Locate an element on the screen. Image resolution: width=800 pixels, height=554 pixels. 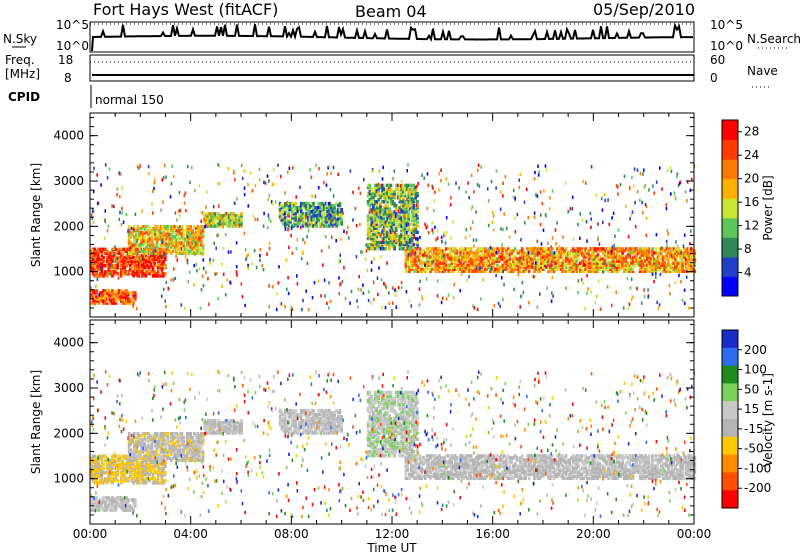
date-label: 05/Sep/2010 is located at coordinates (644, 9).